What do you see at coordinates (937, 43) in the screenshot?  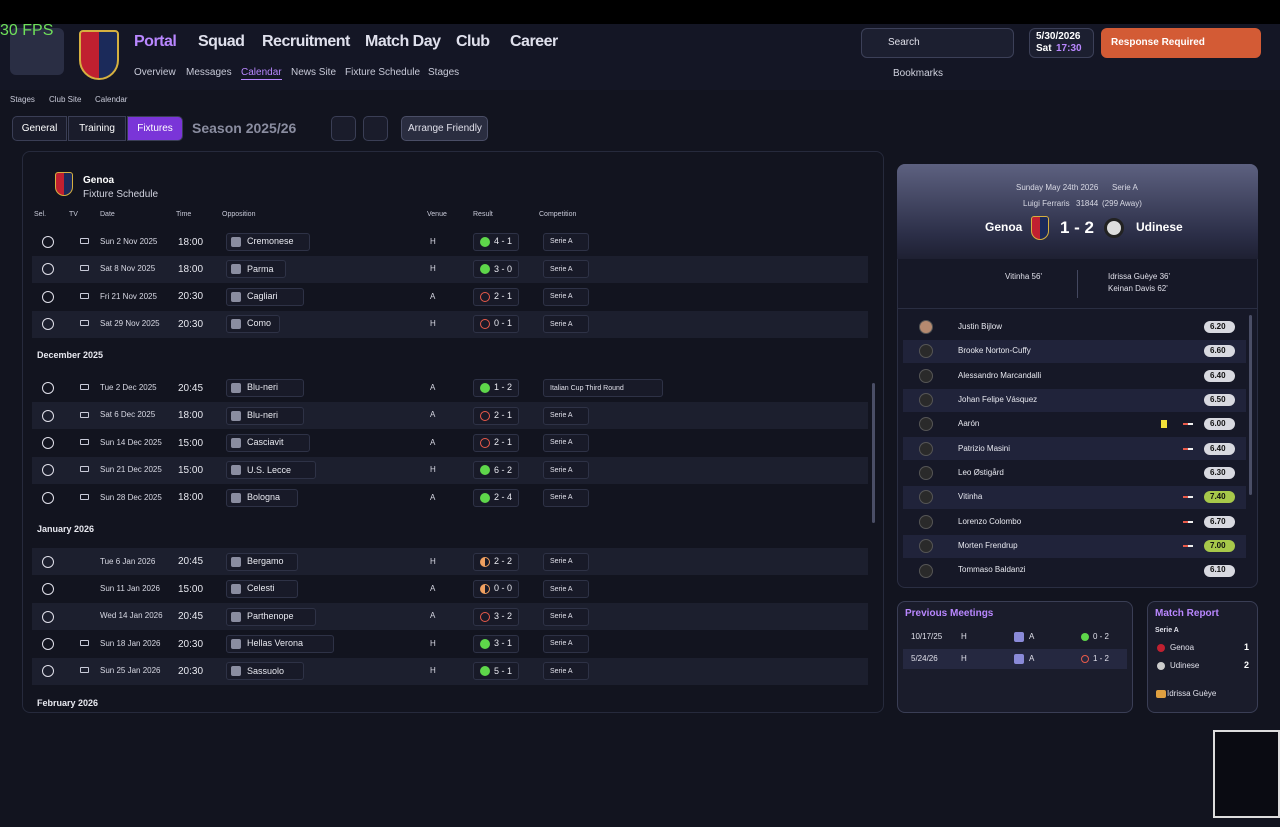 I see `search-group` at bounding box center [937, 43].